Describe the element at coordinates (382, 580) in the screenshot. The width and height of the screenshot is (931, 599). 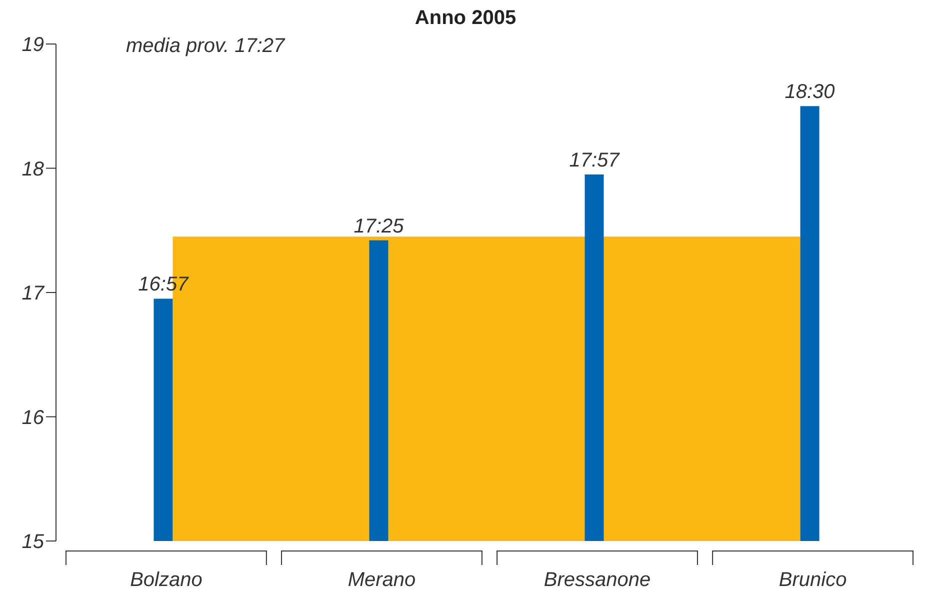
I see `x-tick-label: Merano` at that location.